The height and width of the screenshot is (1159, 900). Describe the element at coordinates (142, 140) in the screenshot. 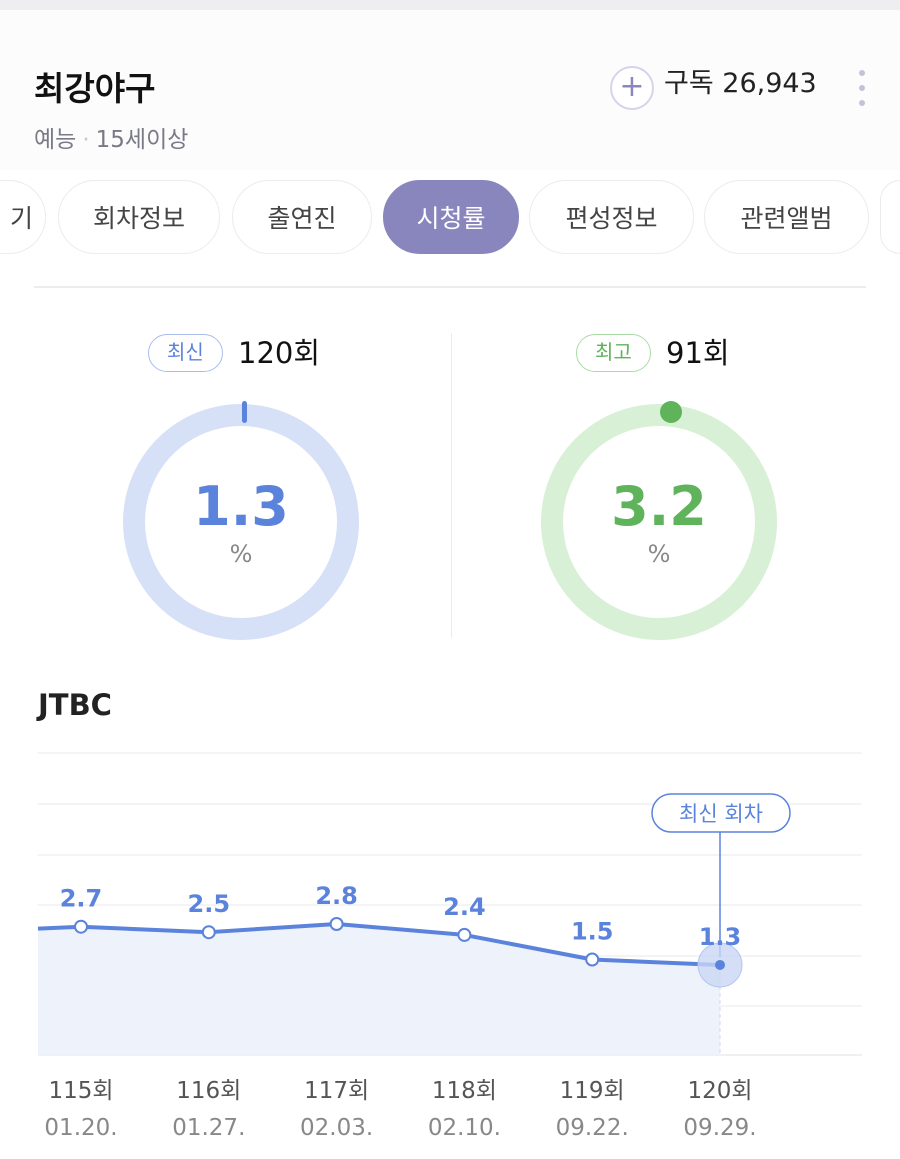

I see `age-rating: 15세이상` at that location.